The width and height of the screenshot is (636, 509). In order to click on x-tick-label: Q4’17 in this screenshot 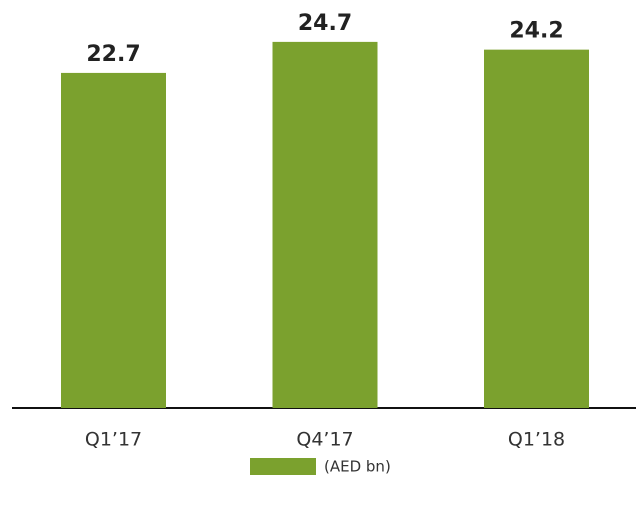, I will do `click(324, 440)`.